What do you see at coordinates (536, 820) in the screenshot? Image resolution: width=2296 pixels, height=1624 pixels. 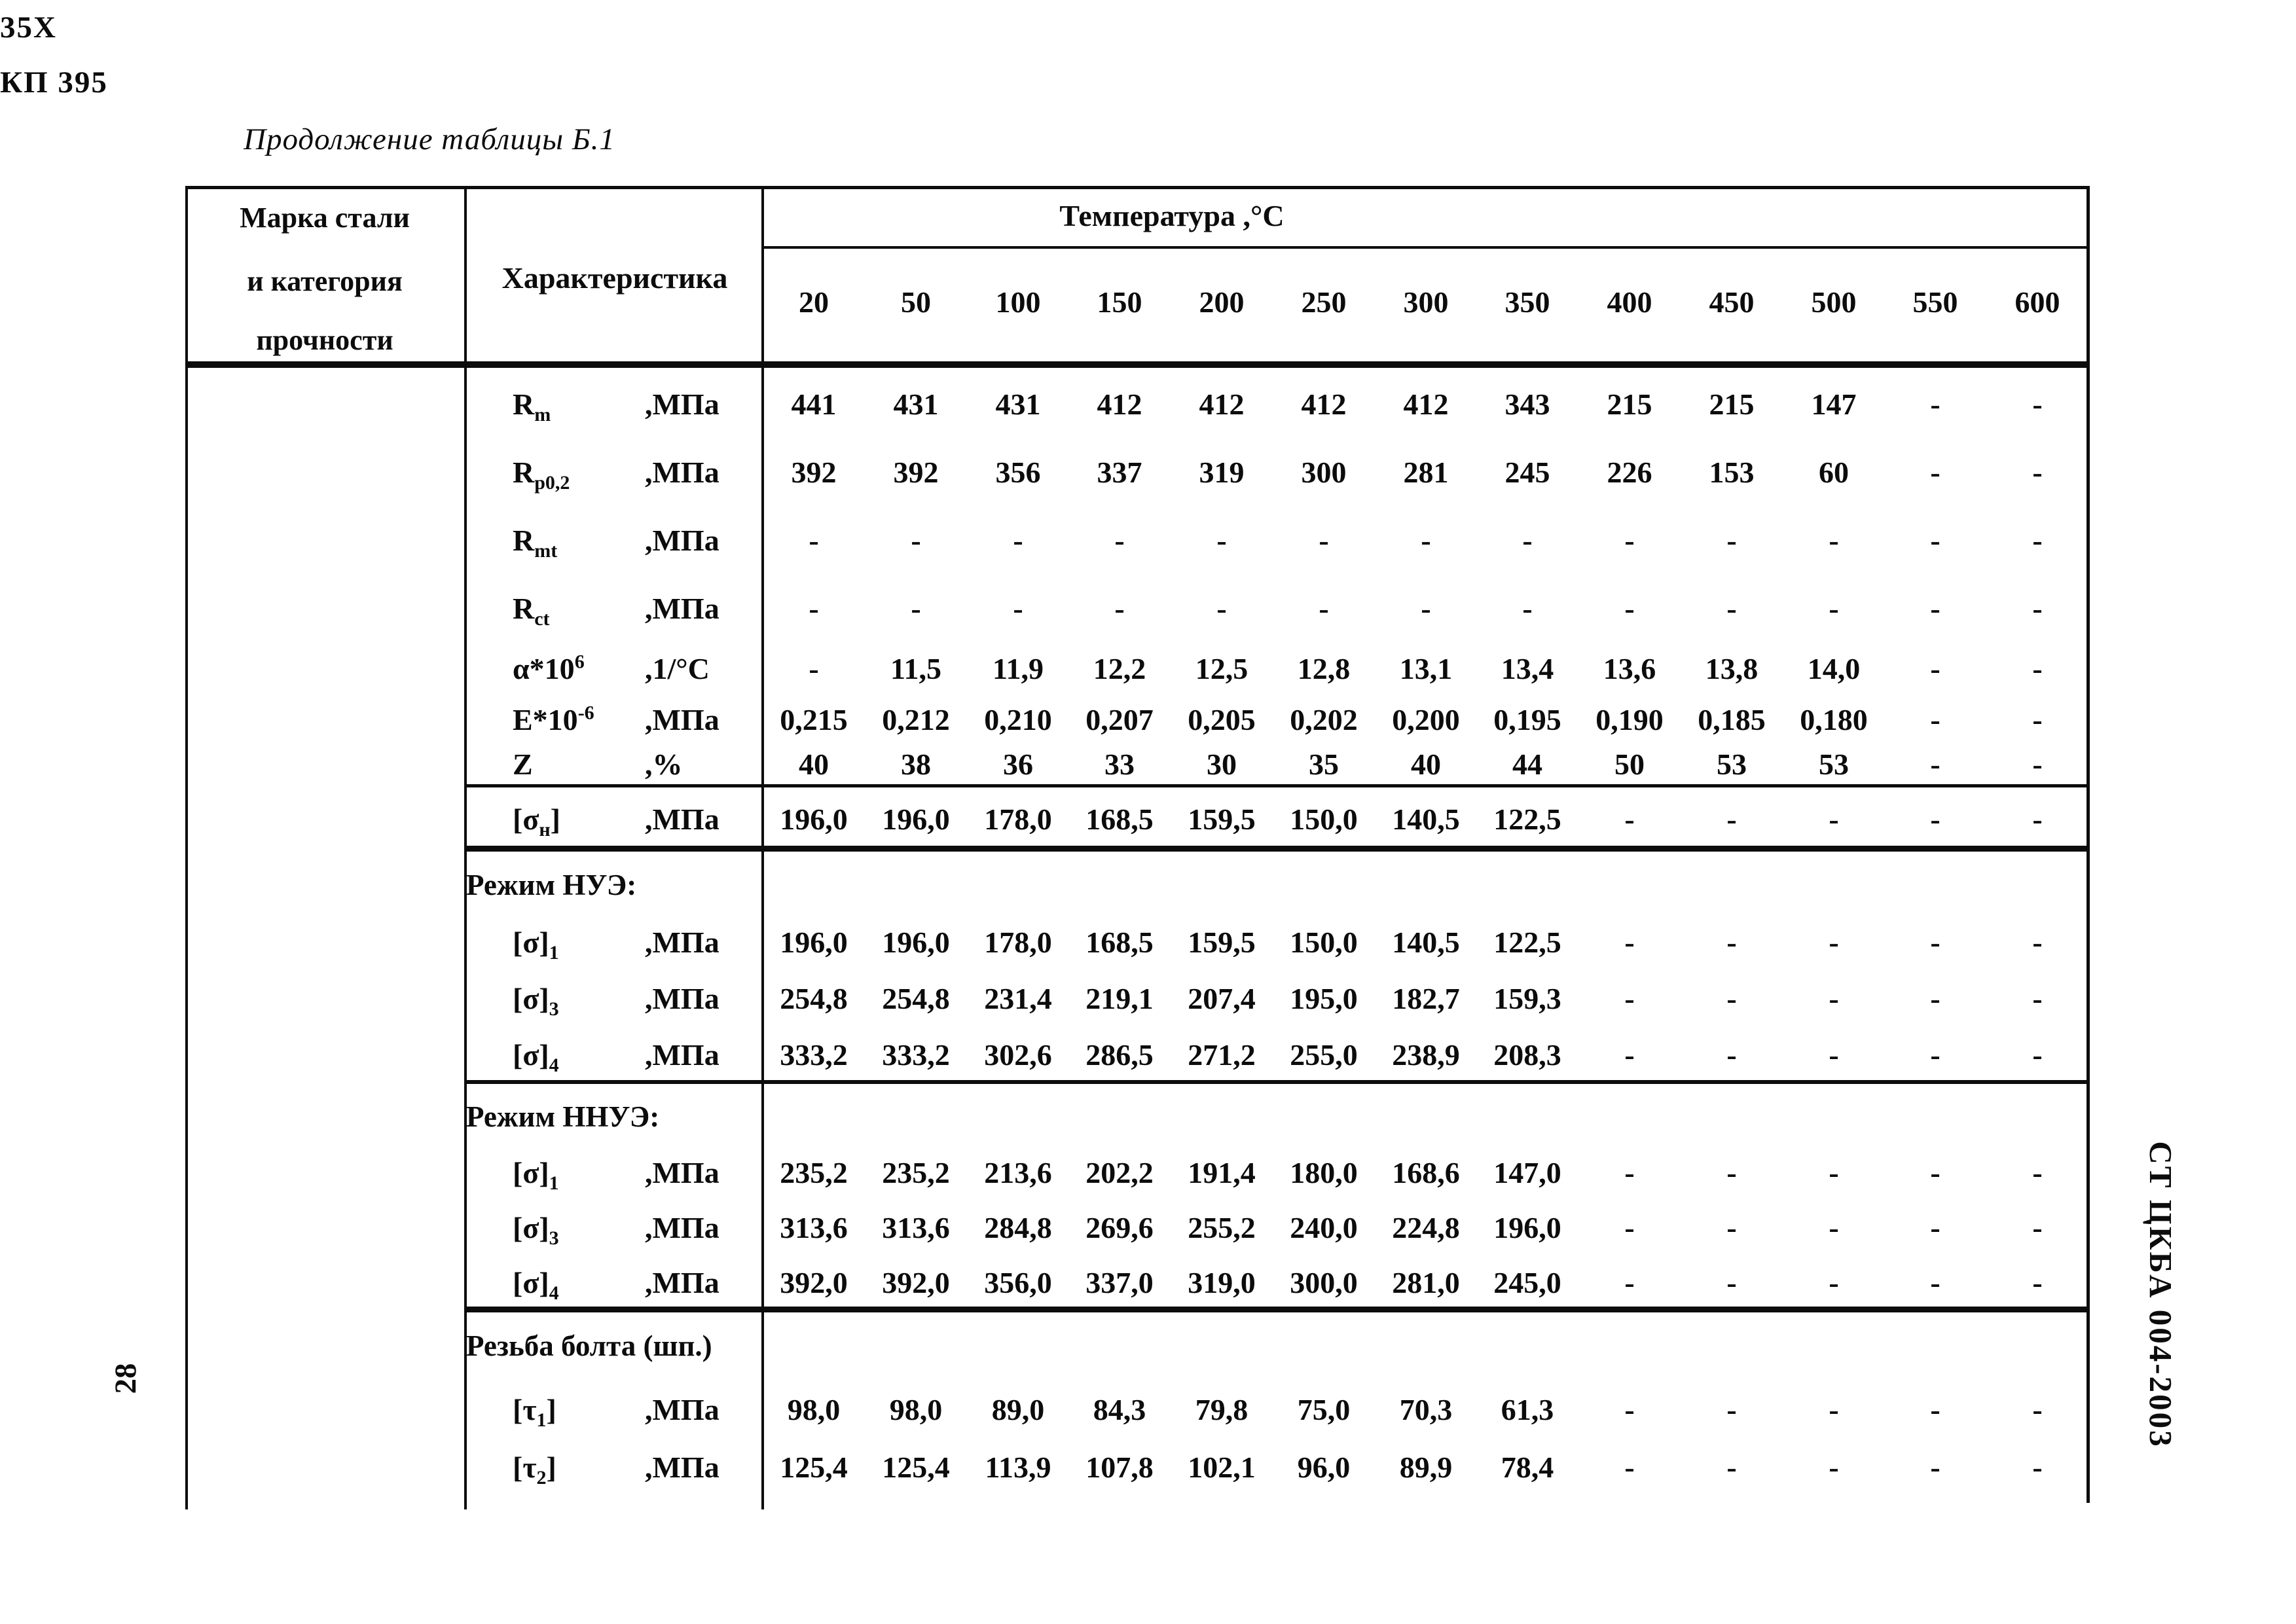 I see `characteristic-symbol: [σн]` at bounding box center [536, 820].